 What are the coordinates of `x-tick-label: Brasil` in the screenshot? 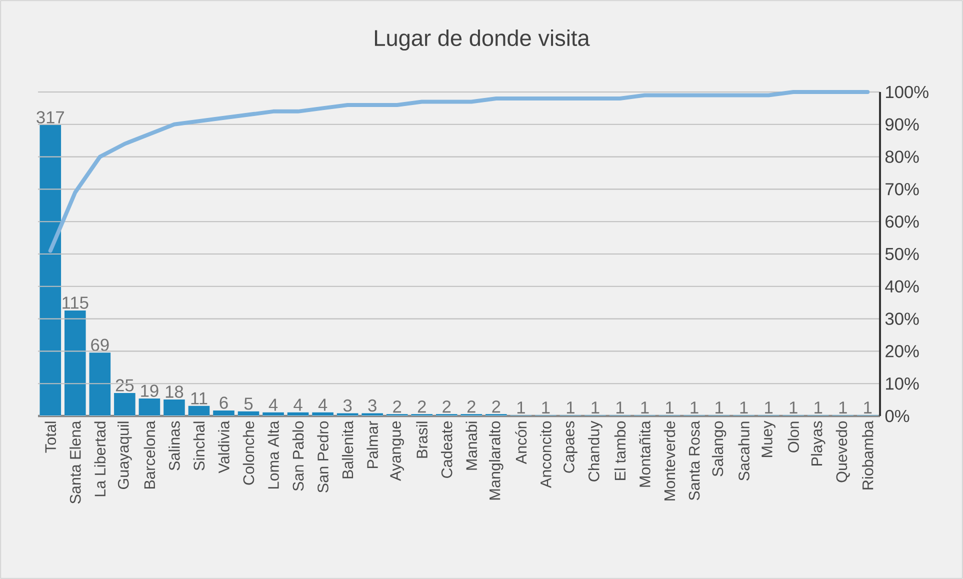 It's located at (422, 440).